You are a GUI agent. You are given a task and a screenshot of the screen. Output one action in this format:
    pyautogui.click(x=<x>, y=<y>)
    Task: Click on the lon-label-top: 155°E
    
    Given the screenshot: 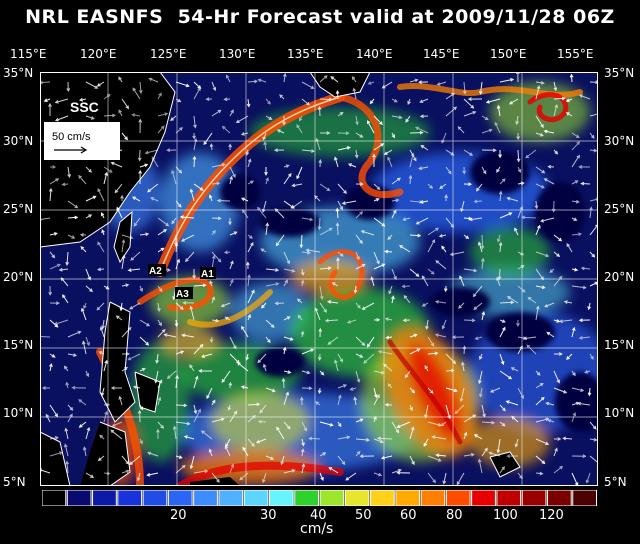 What is the action you would take?
    pyautogui.click(x=575, y=54)
    